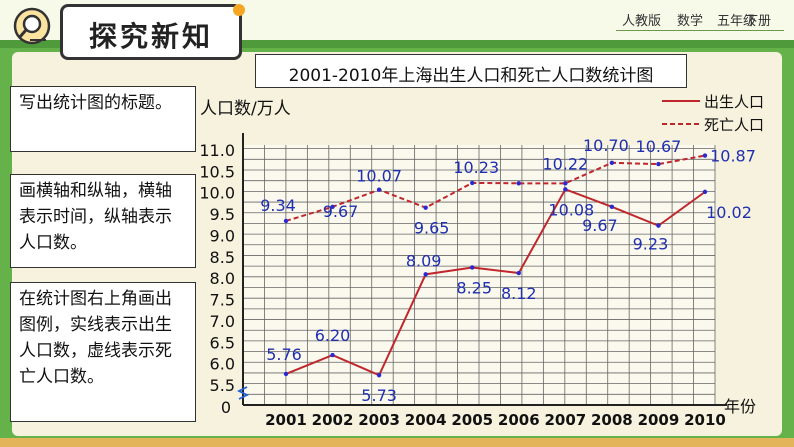 This screenshot has width=794, height=447. What do you see at coordinates (426, 420) in the screenshot?
I see `x-tick-label: 2004` at bounding box center [426, 420].